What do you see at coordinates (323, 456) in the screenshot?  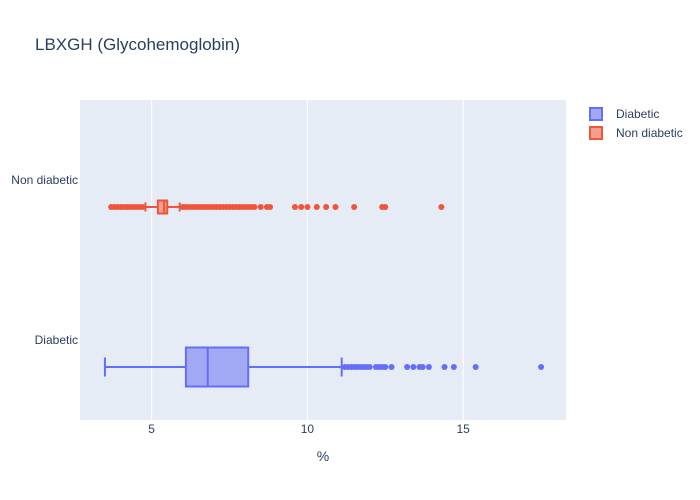 I see `x-axis-title: %` at bounding box center [323, 456].